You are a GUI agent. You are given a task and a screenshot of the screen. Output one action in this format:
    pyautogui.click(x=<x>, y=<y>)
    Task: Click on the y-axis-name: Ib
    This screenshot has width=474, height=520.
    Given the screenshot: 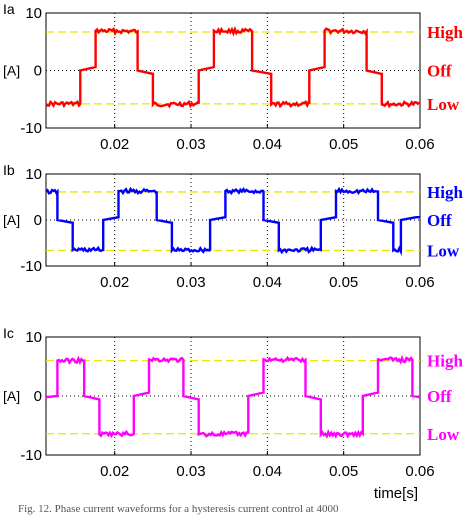 What is the action you would take?
    pyautogui.click(x=9, y=170)
    